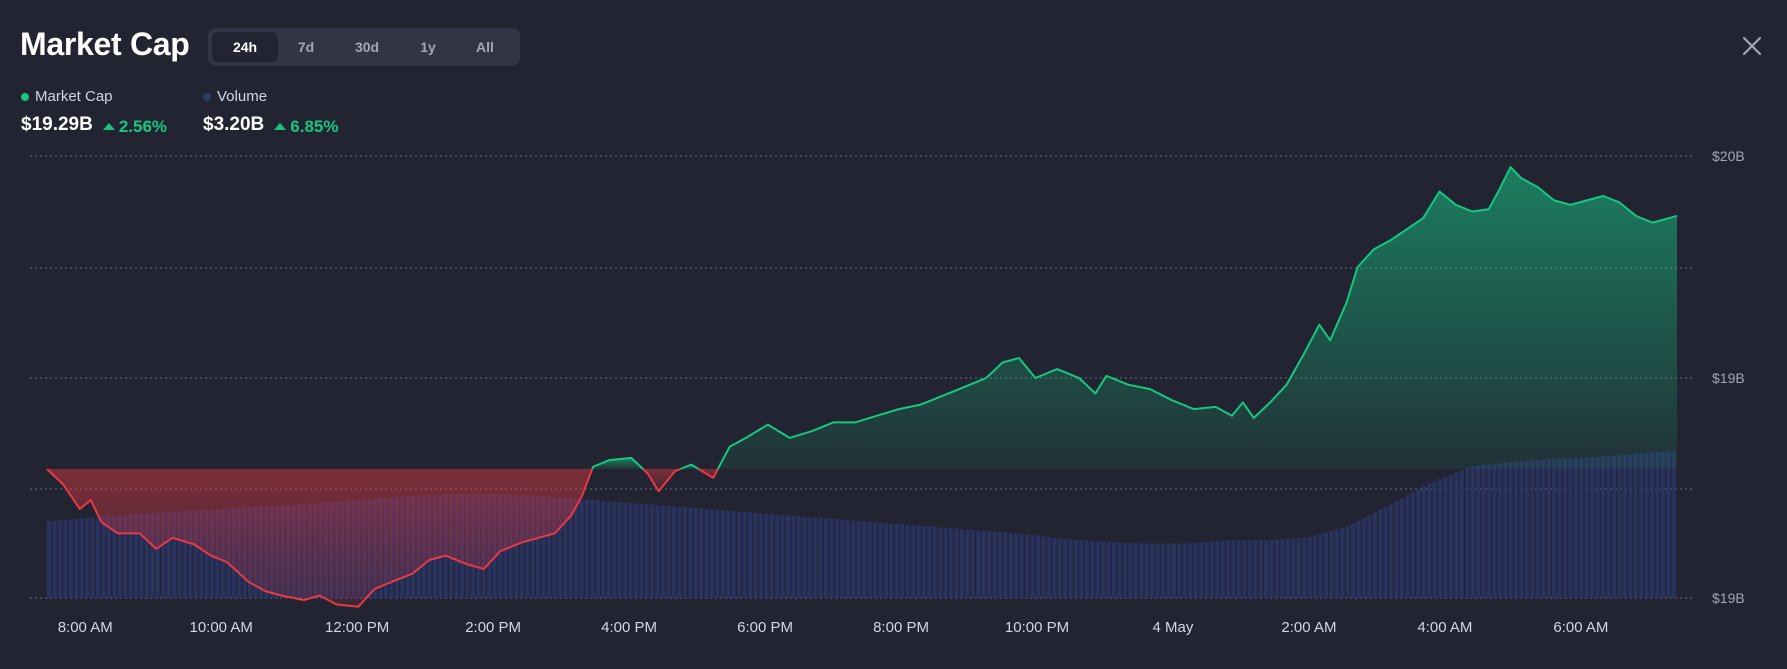 The image size is (1787, 669). Describe the element at coordinates (901, 627) in the screenshot. I see `x-tick-label: 8:00 PM` at that location.